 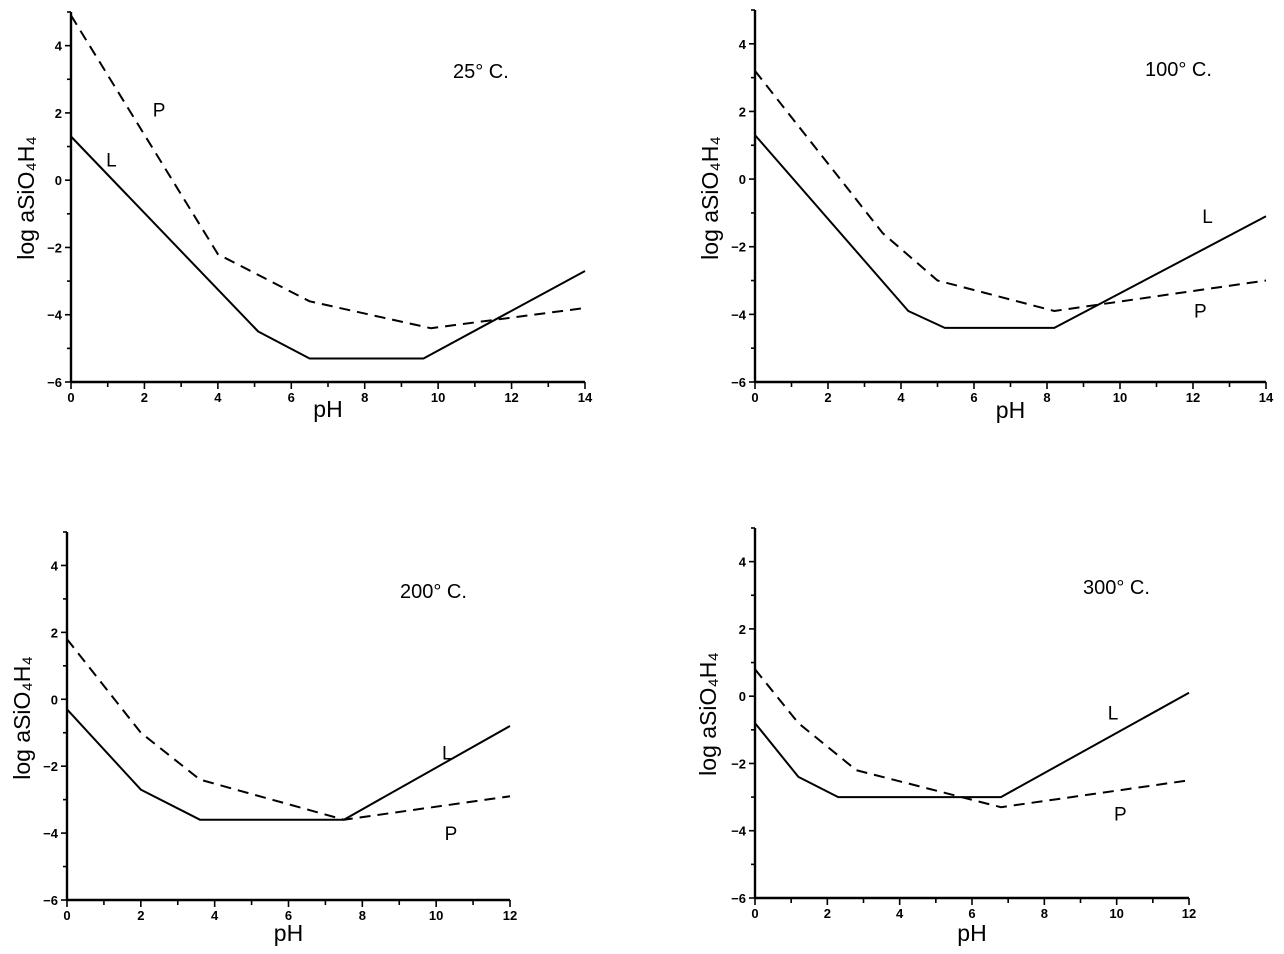 What do you see at coordinates (433, 592) in the screenshot?
I see `panel-title: 200° C.` at bounding box center [433, 592].